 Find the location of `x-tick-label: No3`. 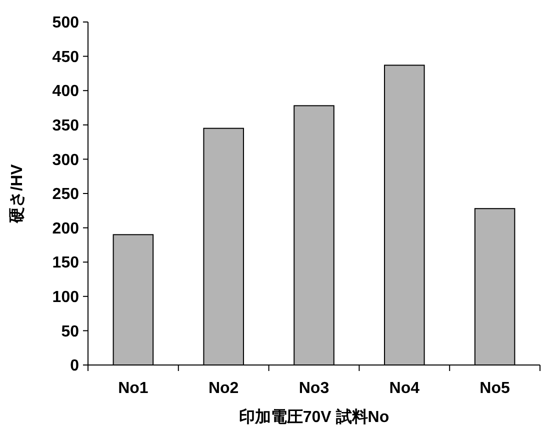

x-tick-label: No3 is located at coordinates (314, 388).